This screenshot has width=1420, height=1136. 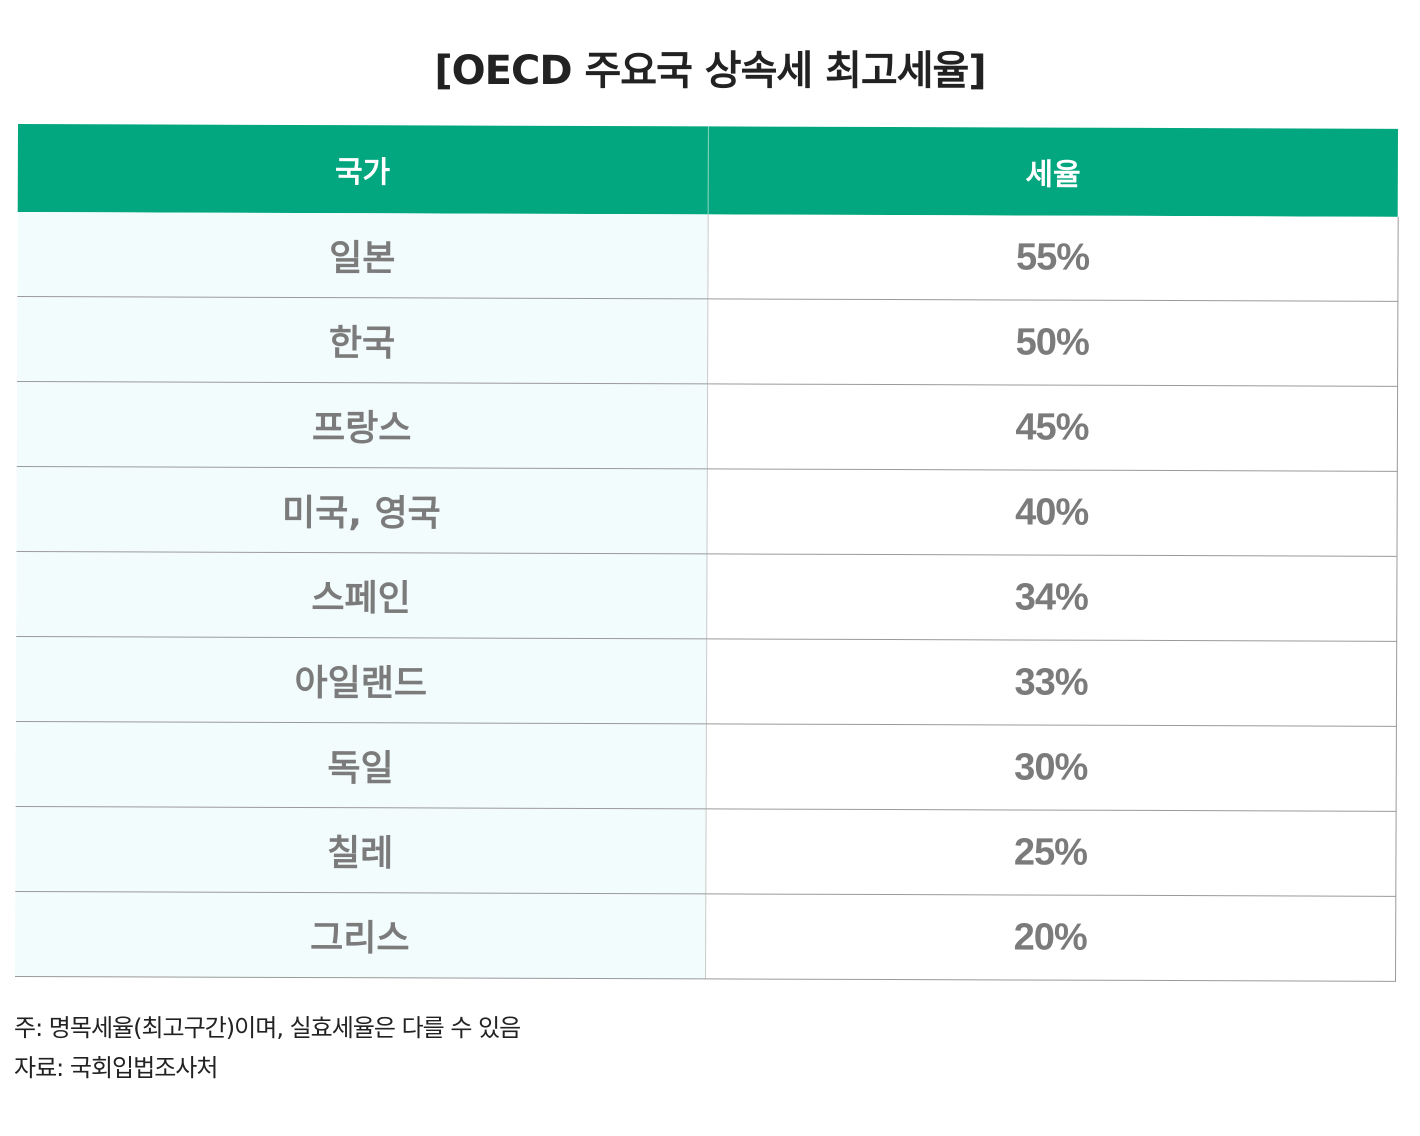 What do you see at coordinates (360, 765) in the screenshot?
I see `country-cell: 독일` at bounding box center [360, 765].